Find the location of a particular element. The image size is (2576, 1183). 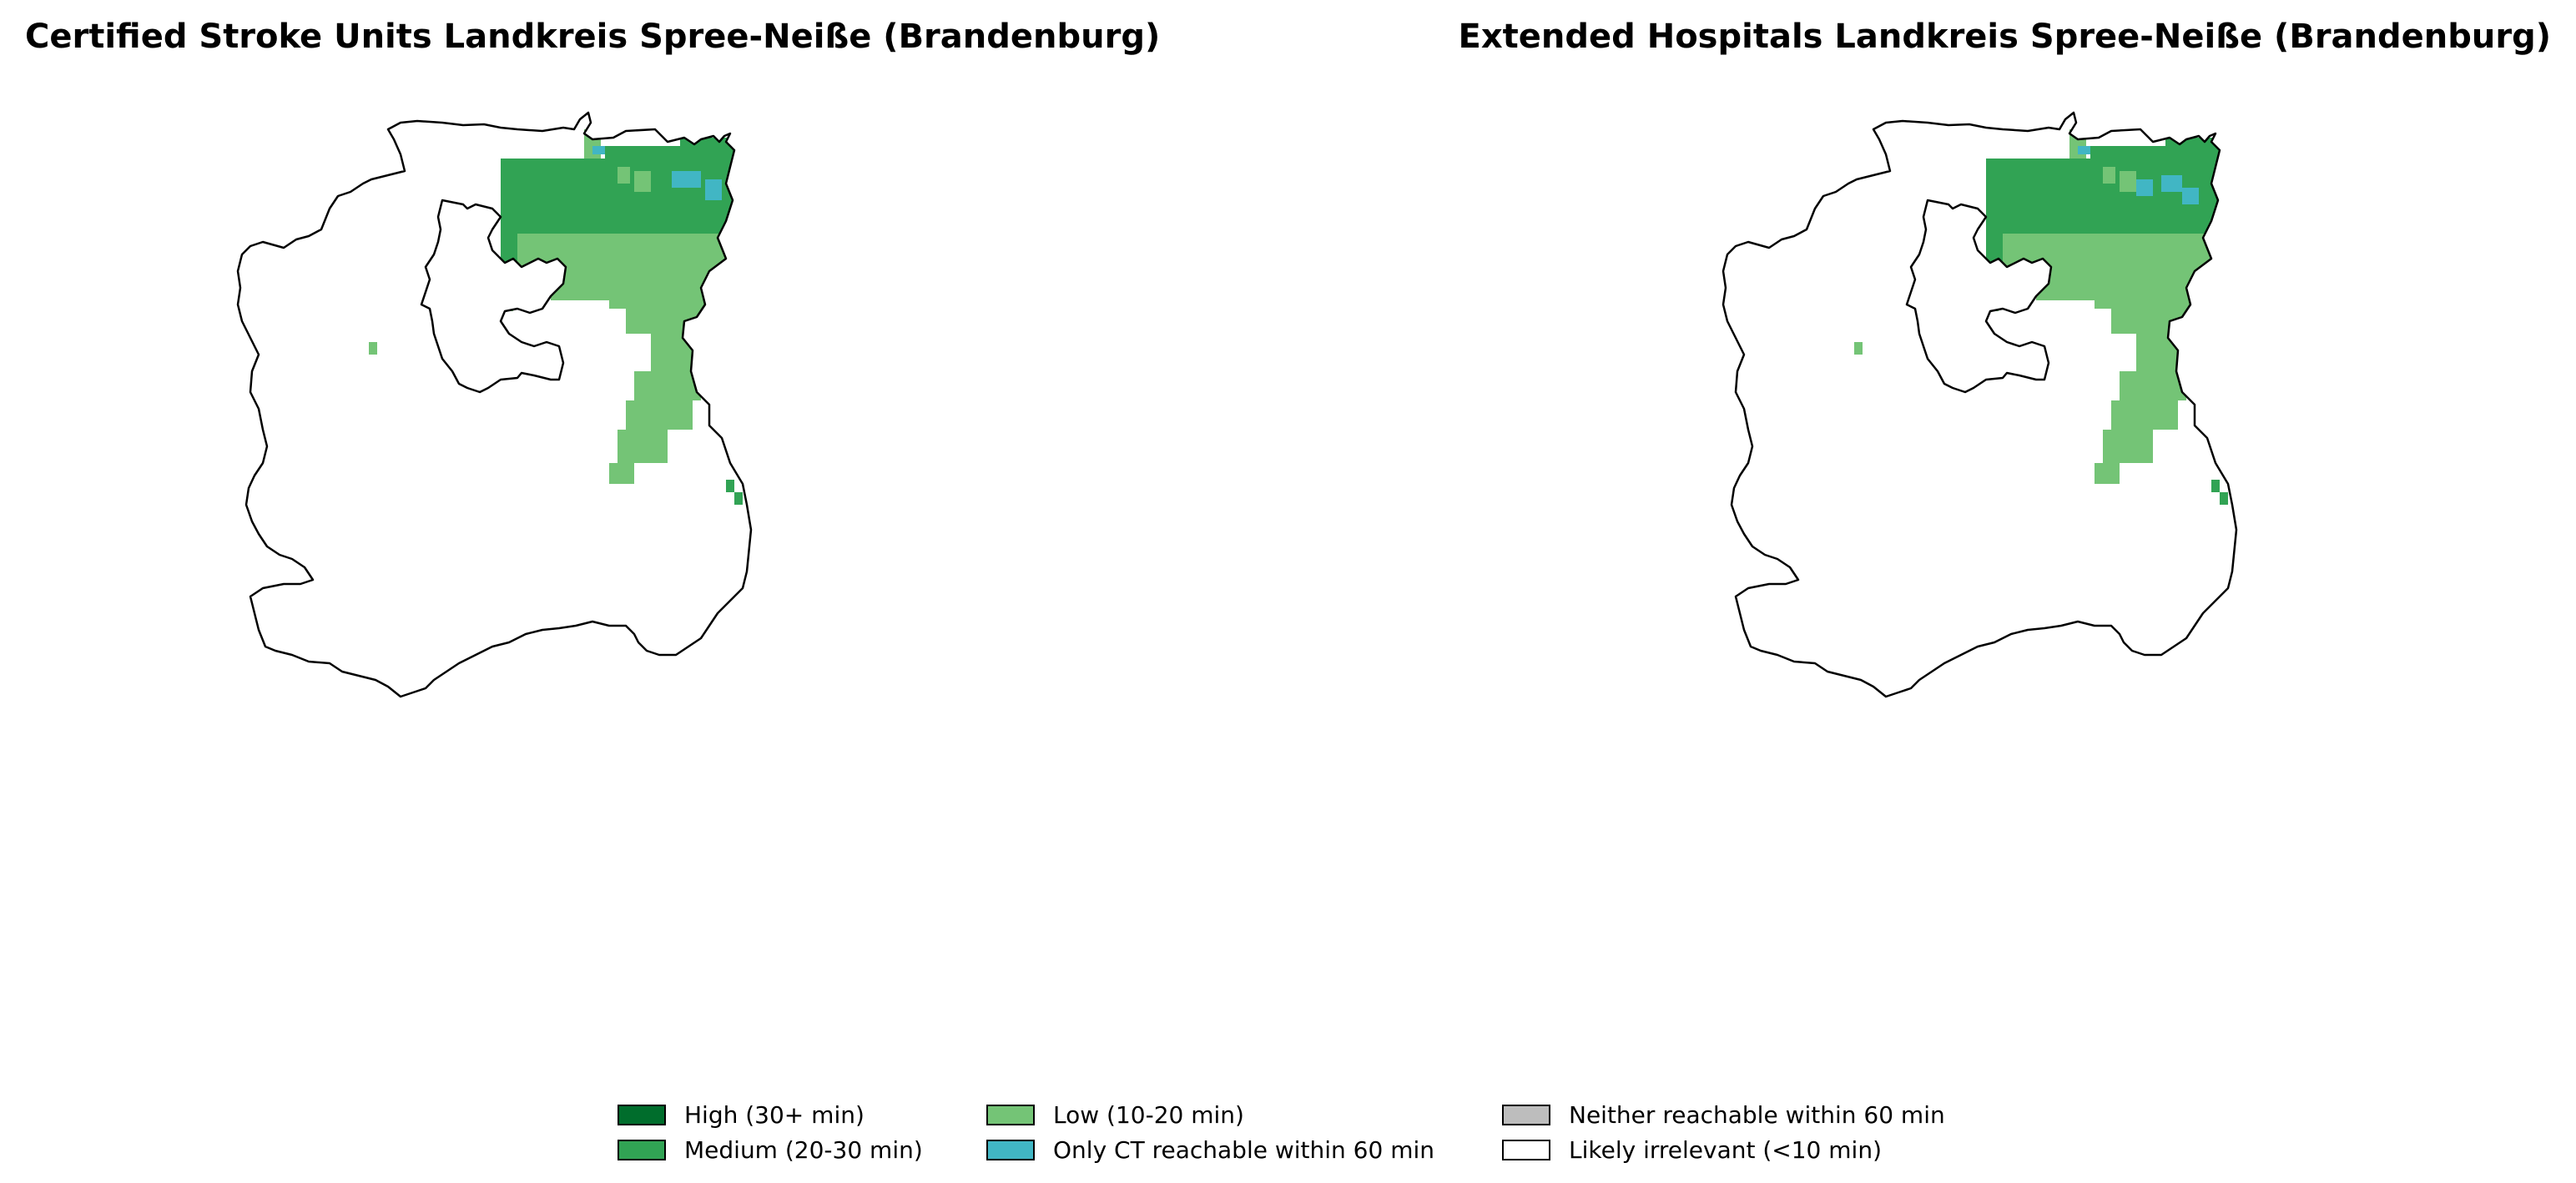

district-map-left is located at coordinates (518, 404).